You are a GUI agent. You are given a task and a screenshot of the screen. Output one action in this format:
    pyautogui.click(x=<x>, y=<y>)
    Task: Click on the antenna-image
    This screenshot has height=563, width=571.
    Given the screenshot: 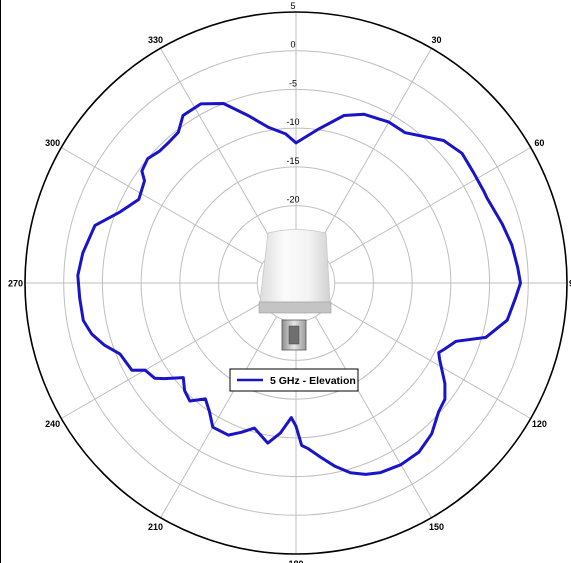 What is the action you would take?
    pyautogui.click(x=295, y=290)
    